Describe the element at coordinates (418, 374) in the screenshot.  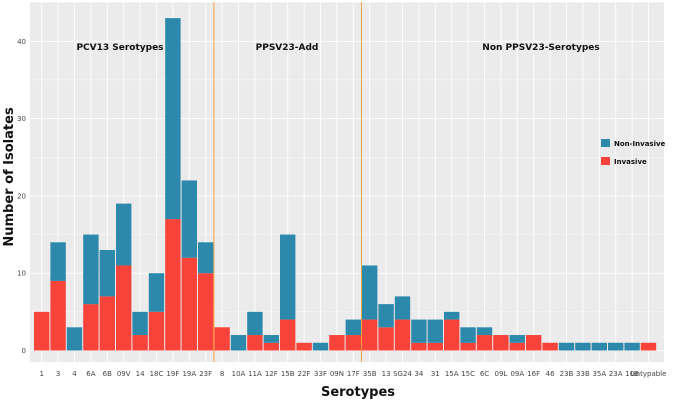
I see `x-tick-label: 34` at that location.